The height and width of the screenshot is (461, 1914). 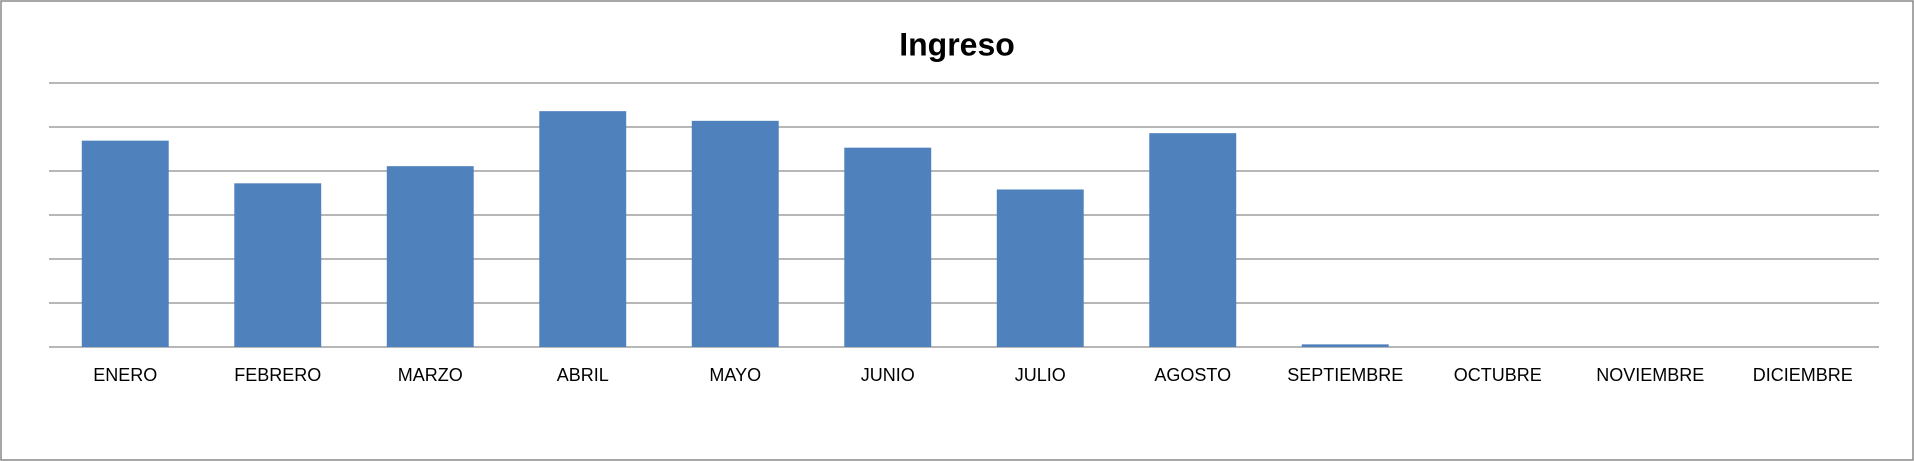 What do you see at coordinates (583, 375) in the screenshot?
I see `x-tick-label: ABRIL` at bounding box center [583, 375].